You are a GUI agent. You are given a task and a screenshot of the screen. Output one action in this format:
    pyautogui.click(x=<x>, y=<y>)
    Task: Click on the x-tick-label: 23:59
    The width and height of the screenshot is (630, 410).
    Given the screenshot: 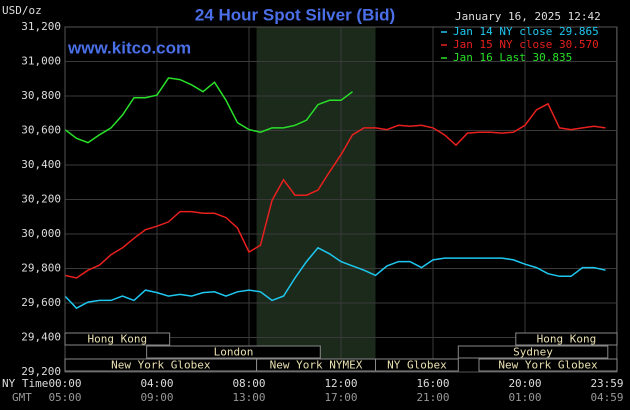 What is the action you would take?
    pyautogui.click(x=606, y=383)
    